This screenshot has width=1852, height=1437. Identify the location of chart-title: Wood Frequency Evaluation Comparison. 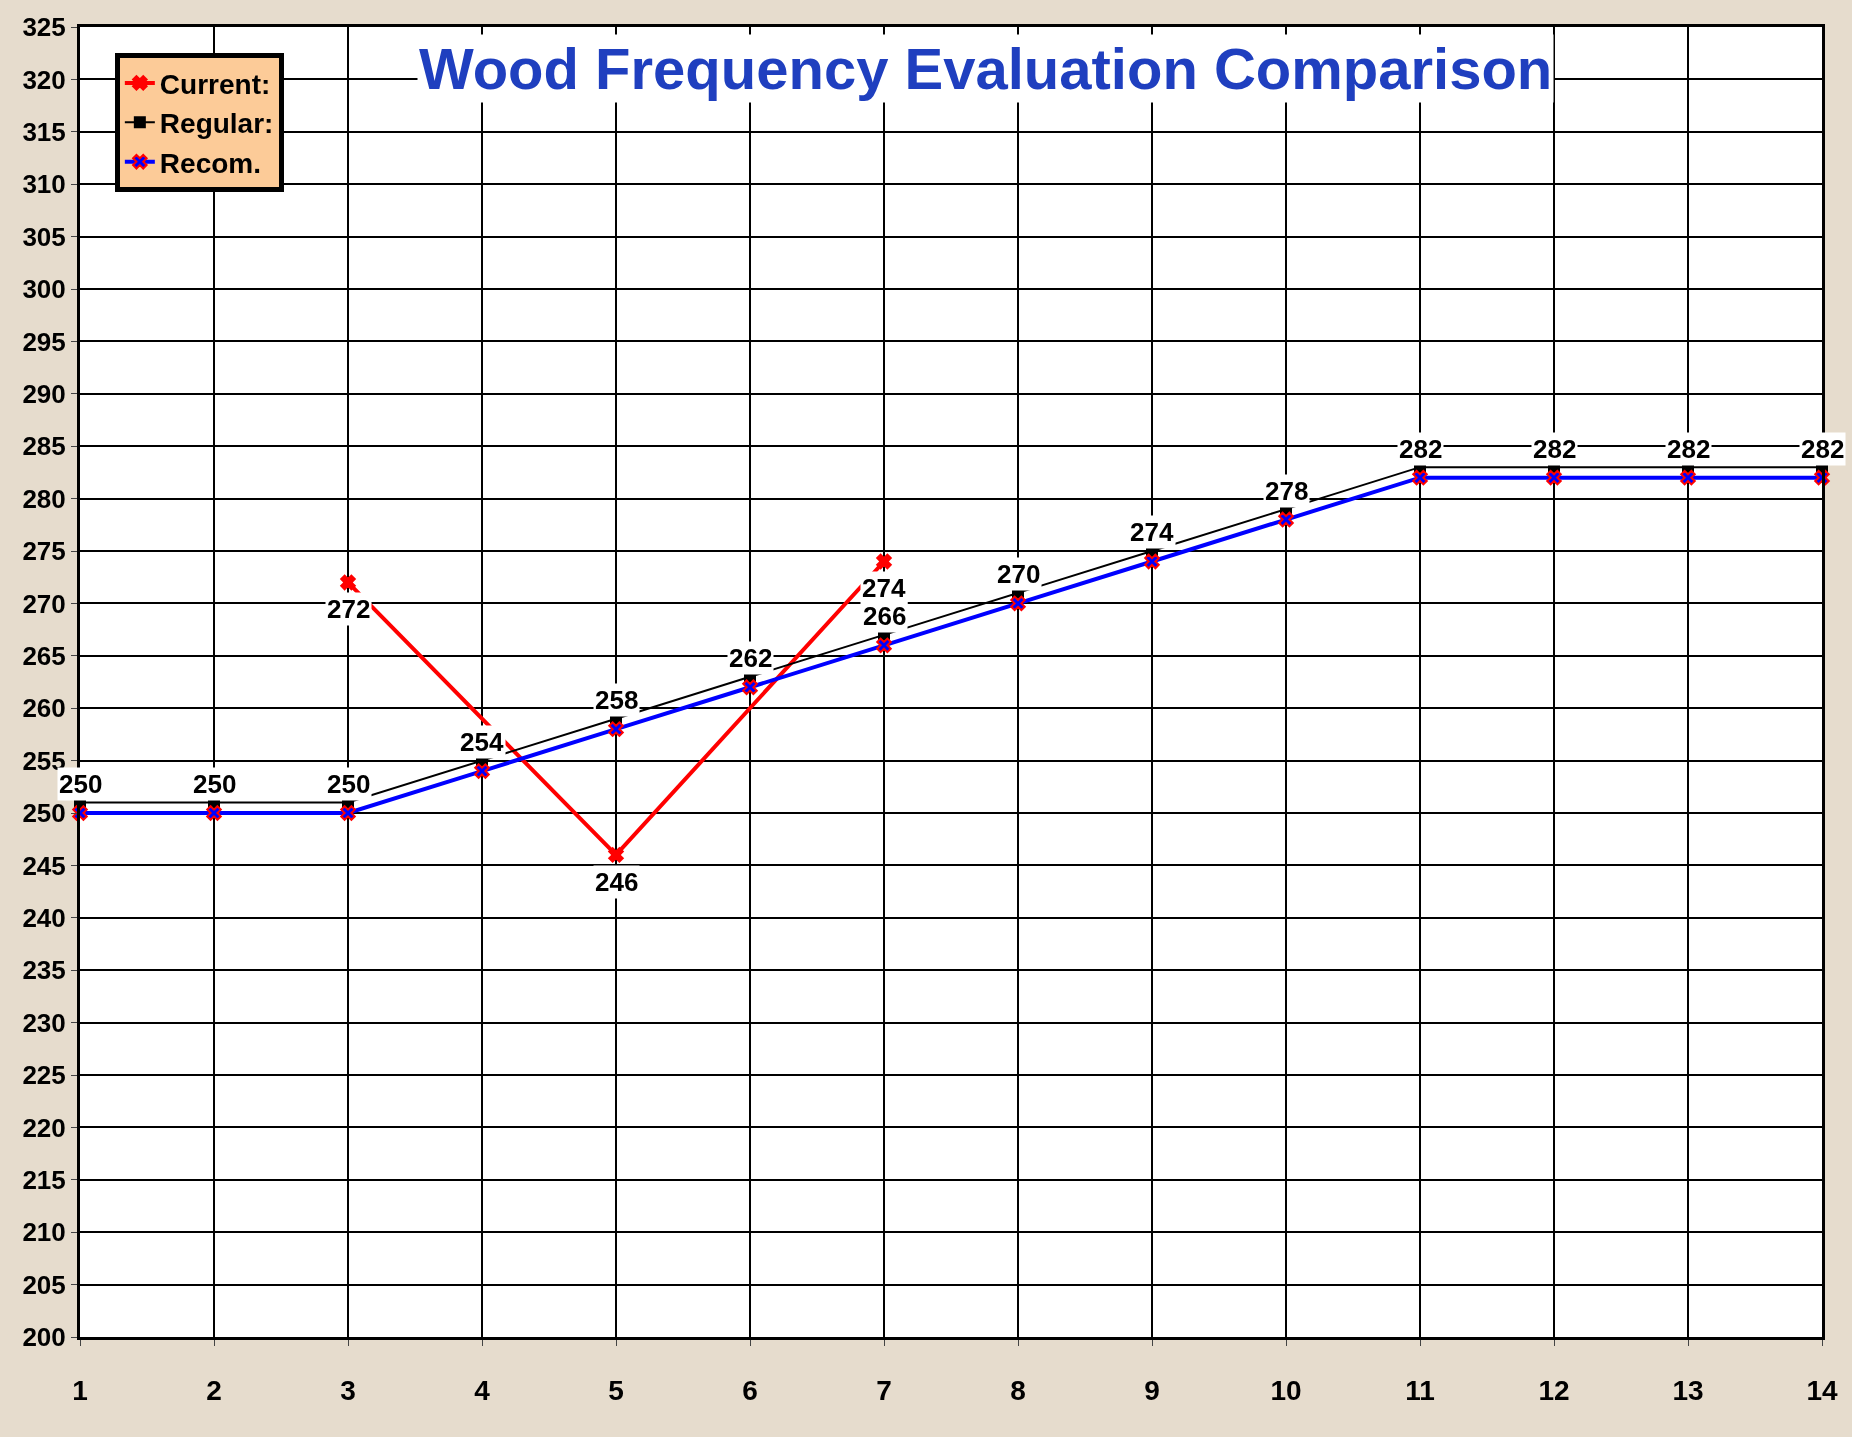
(986, 68).